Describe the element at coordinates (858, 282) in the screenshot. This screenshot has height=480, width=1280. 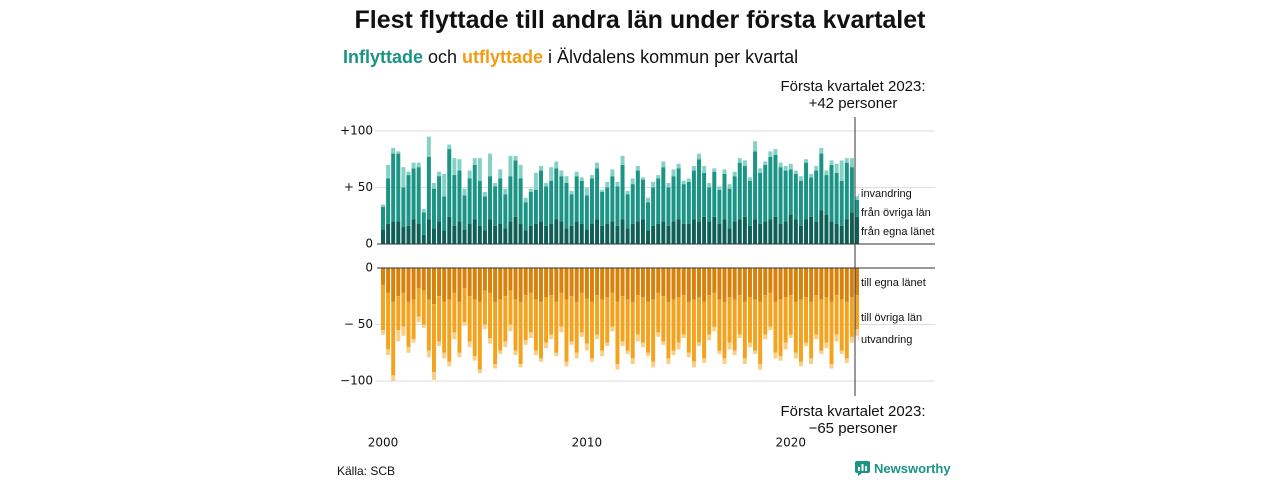
I see `series-label-leader` at that location.